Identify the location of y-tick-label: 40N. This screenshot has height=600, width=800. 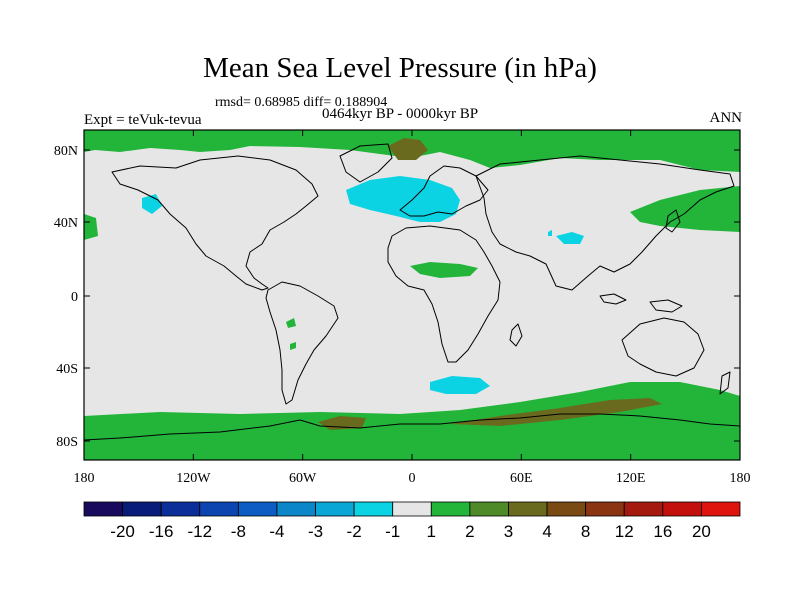
(66, 223).